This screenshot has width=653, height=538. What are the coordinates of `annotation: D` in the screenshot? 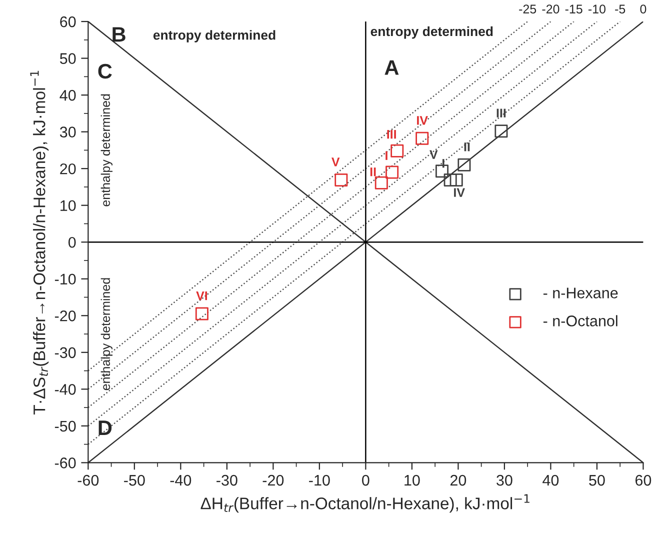 It's located at (105, 427).